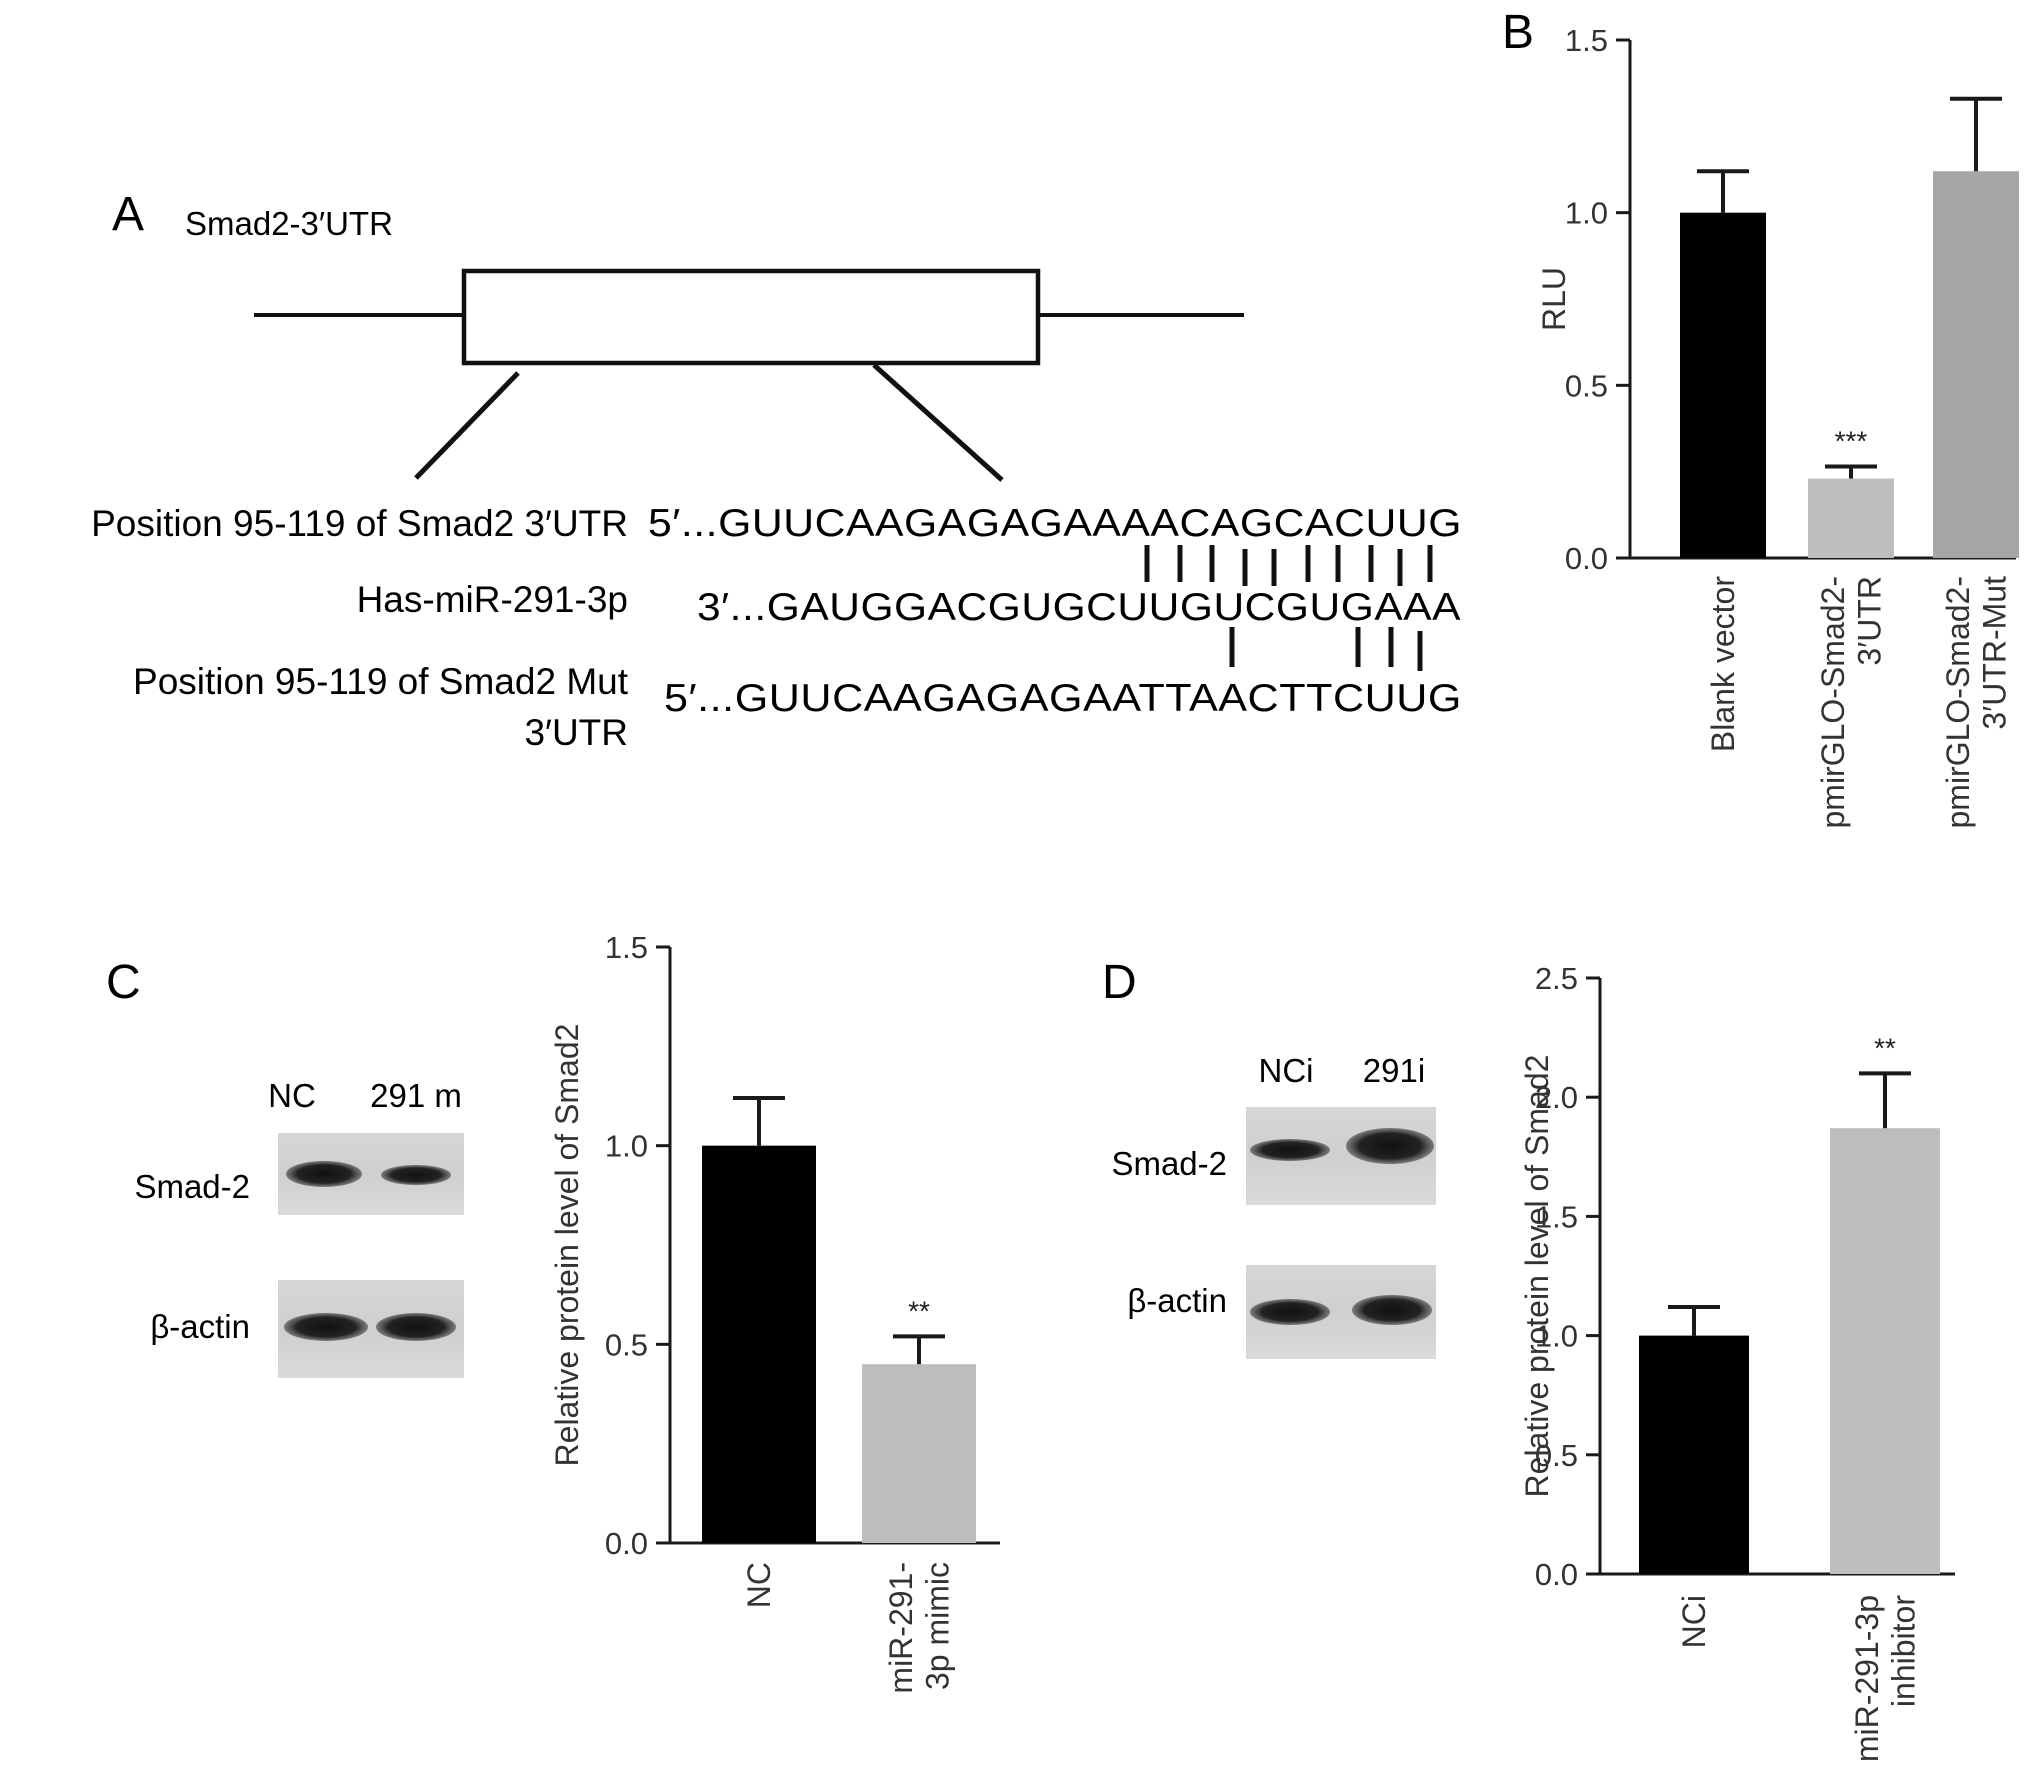  I want to click on category-label-d-2: miR-291-3p, so click(1867, 1678).